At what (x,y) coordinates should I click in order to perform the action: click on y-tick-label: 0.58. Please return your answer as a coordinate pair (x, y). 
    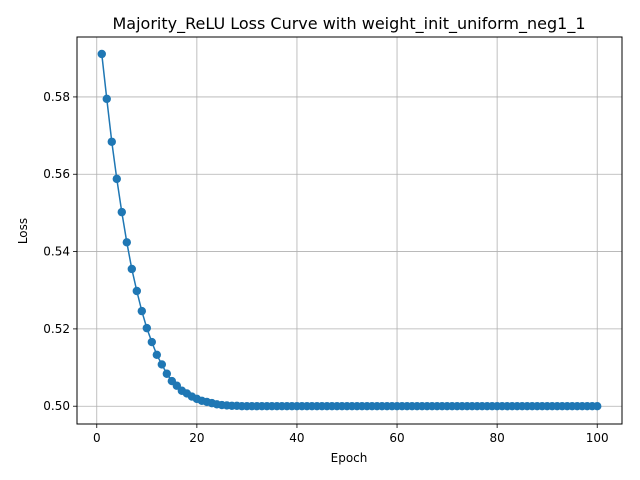
    Looking at the image, I should click on (56, 97).